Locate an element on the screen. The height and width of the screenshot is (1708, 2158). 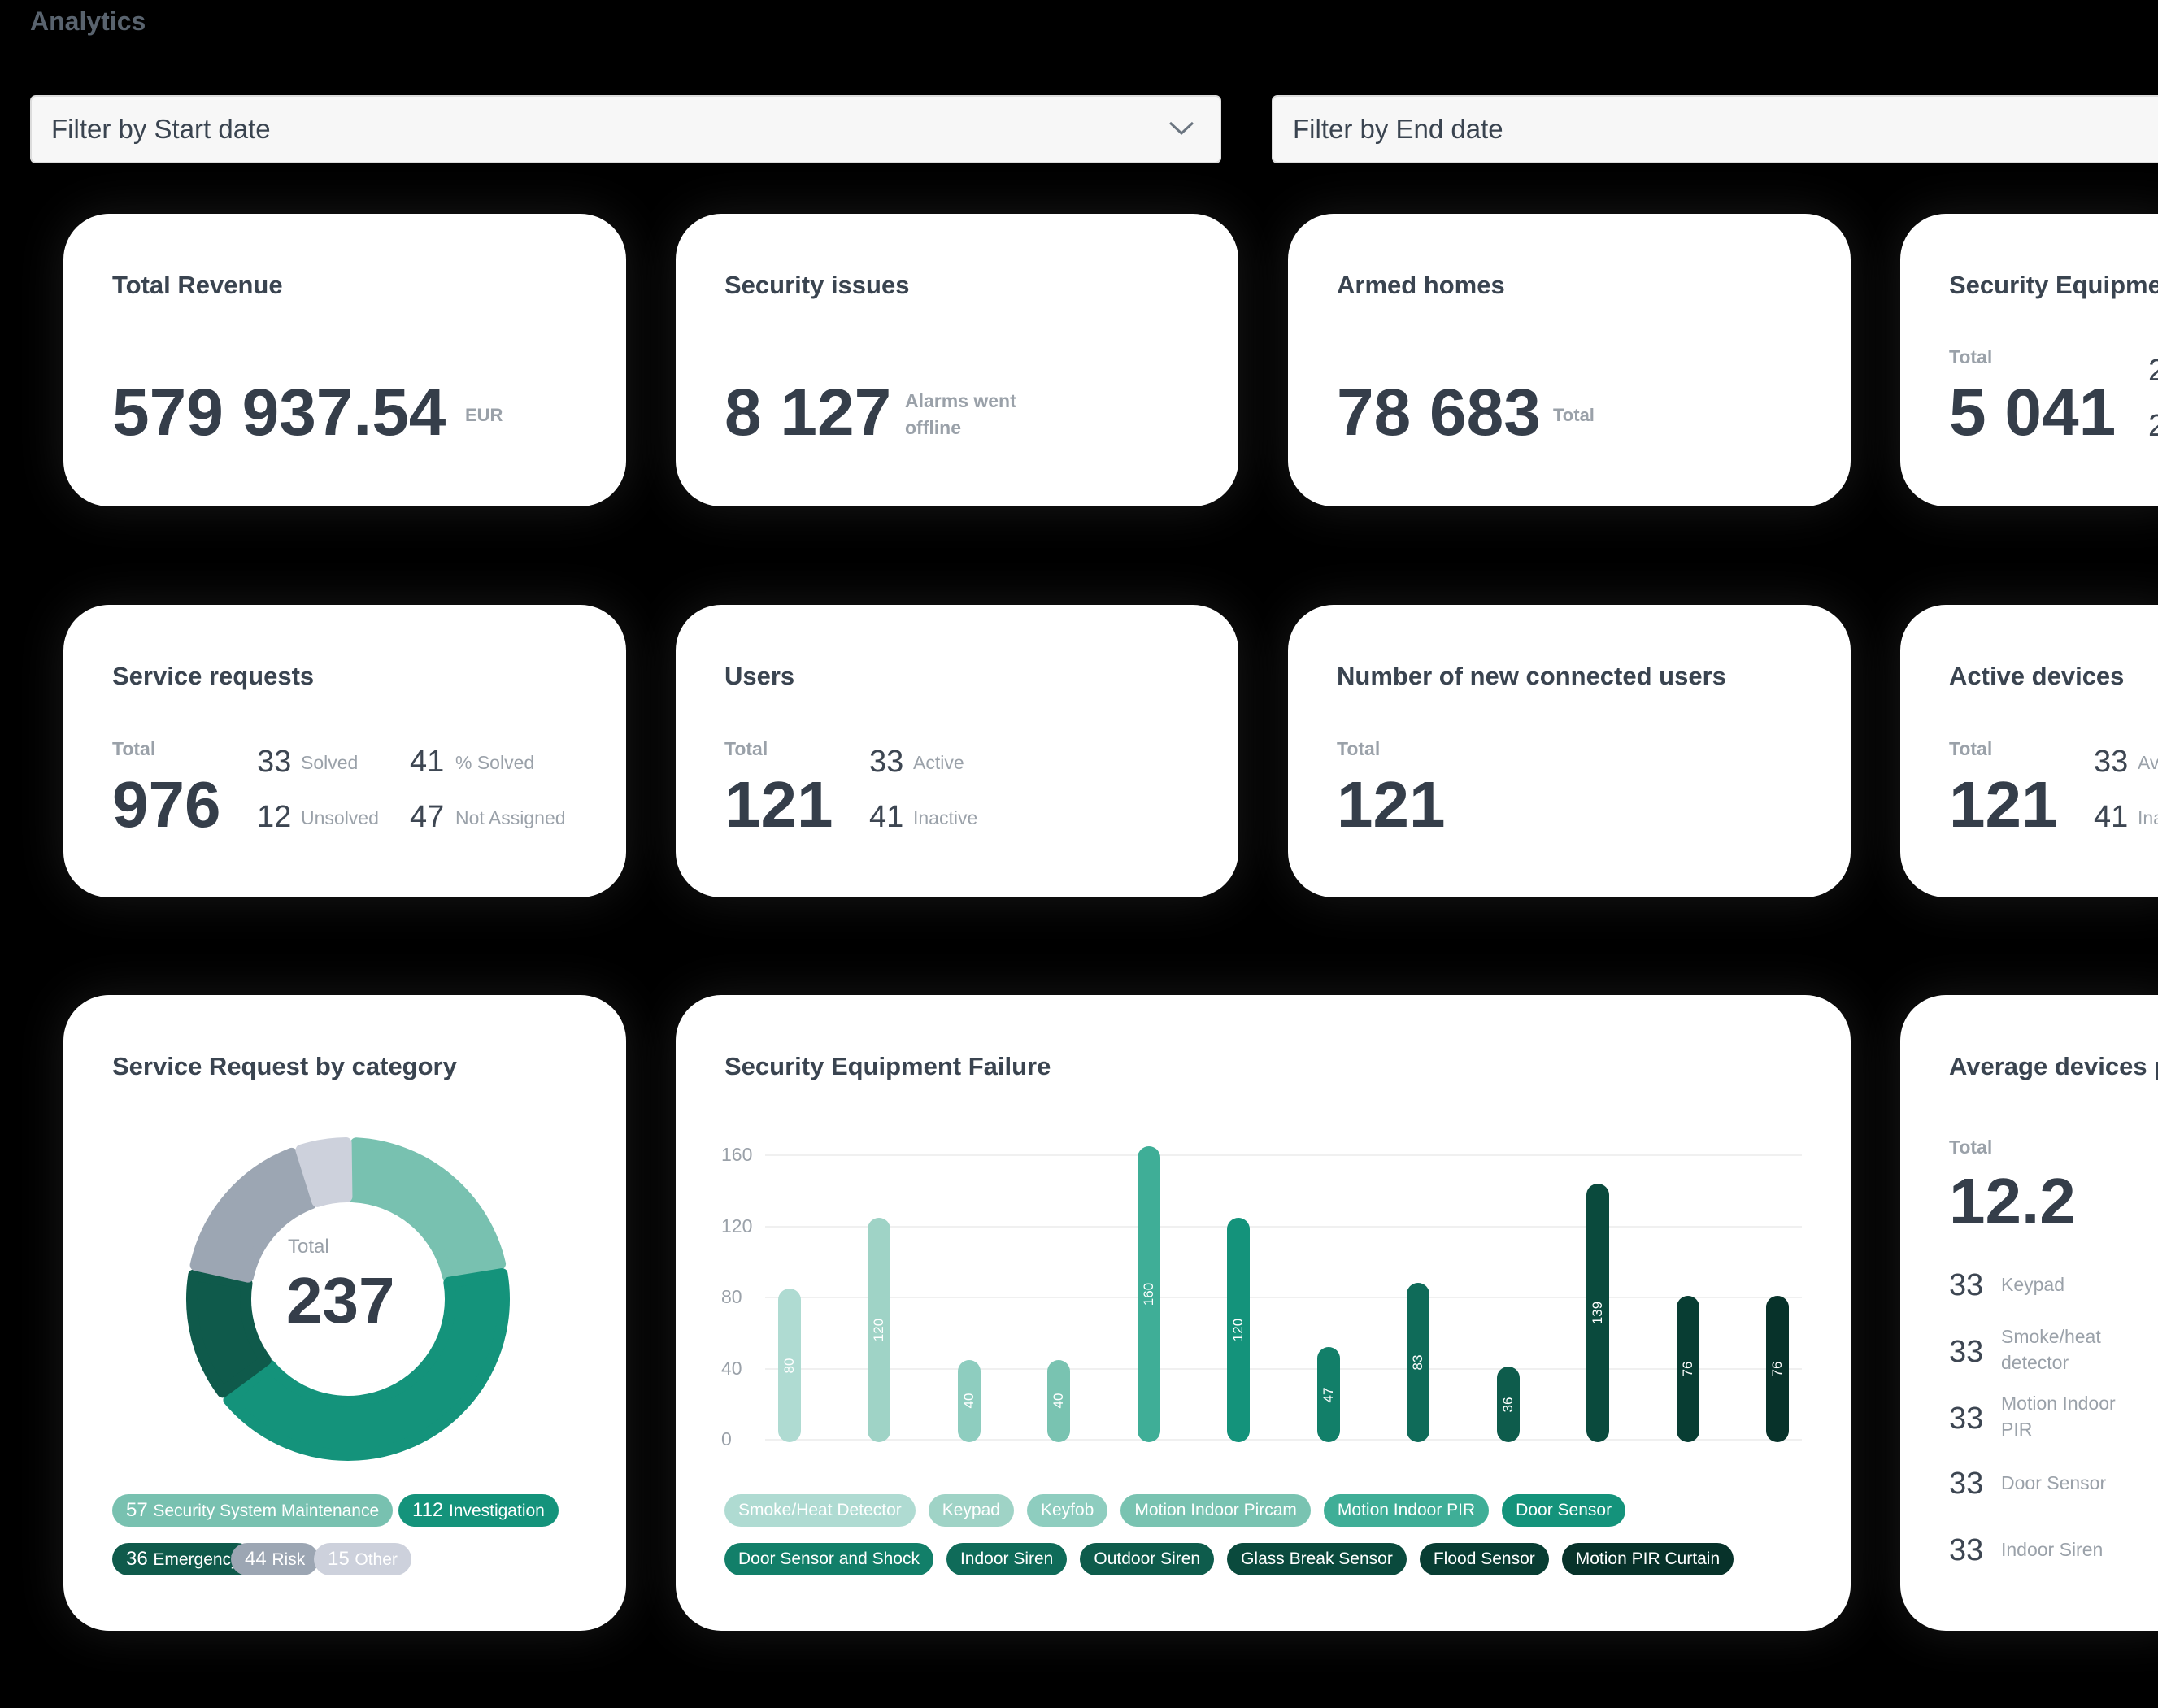
category-legend-tag: 36 Emergency is located at coordinates (183, 1559).